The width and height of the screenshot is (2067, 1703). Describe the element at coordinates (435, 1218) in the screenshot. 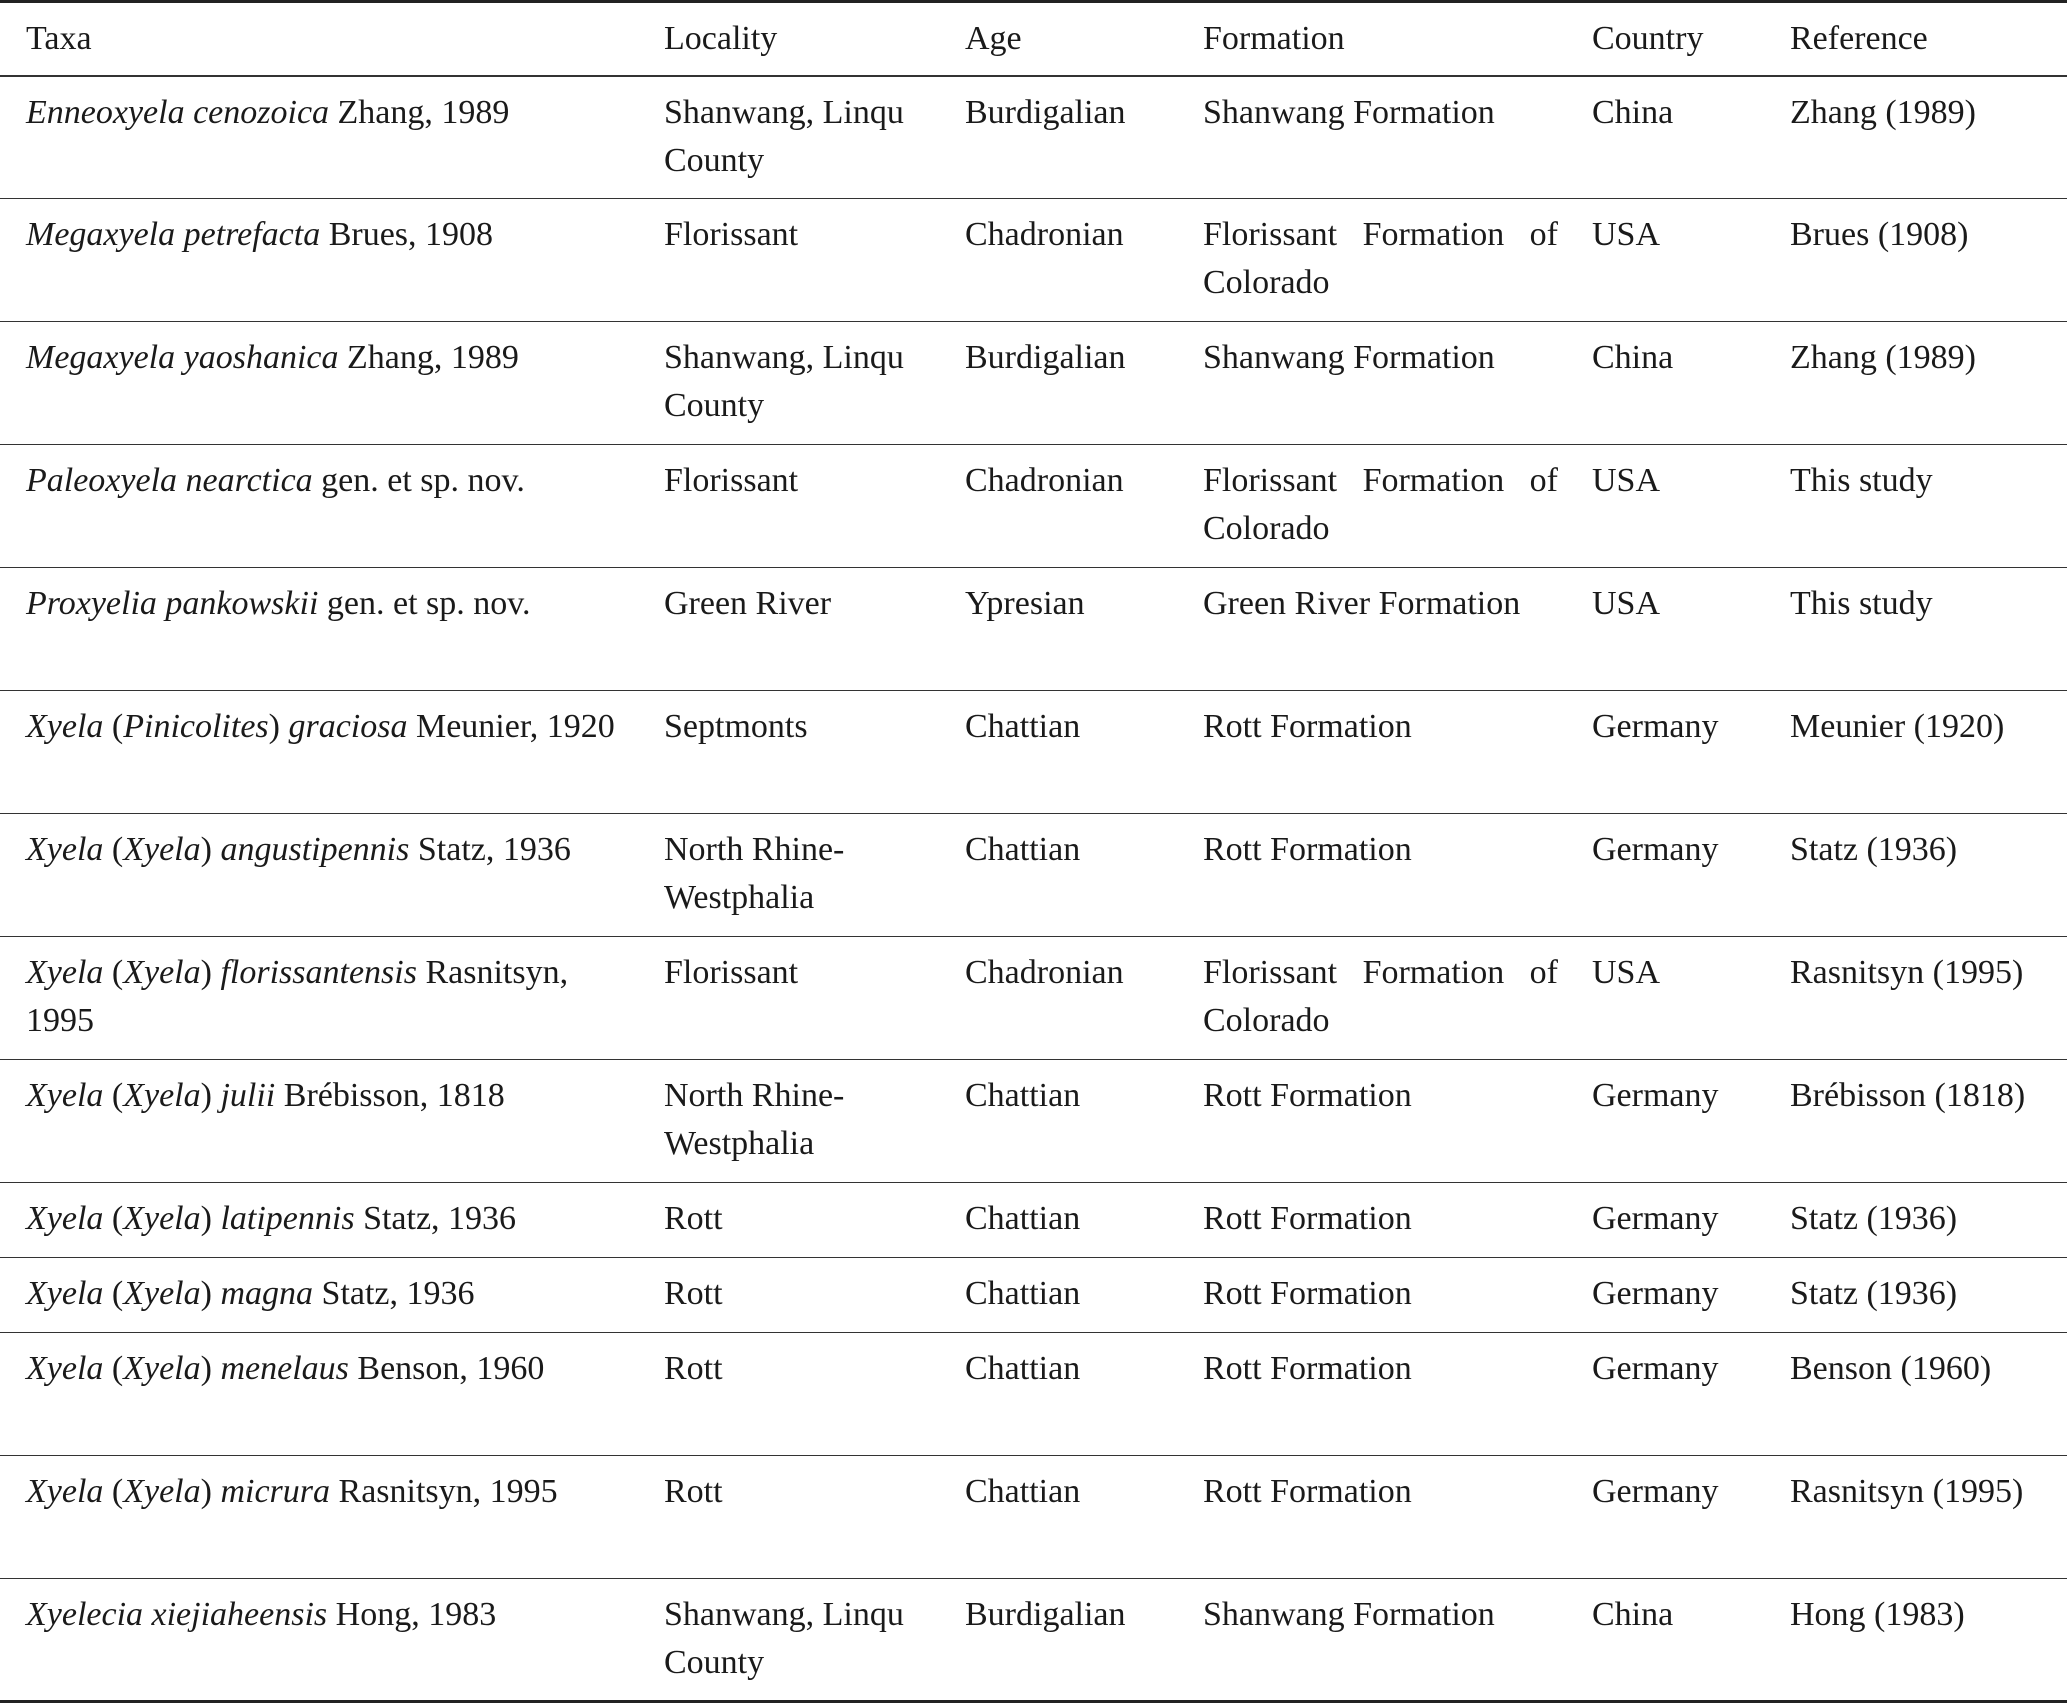

I see `taxon-text: Statz, 1936` at that location.